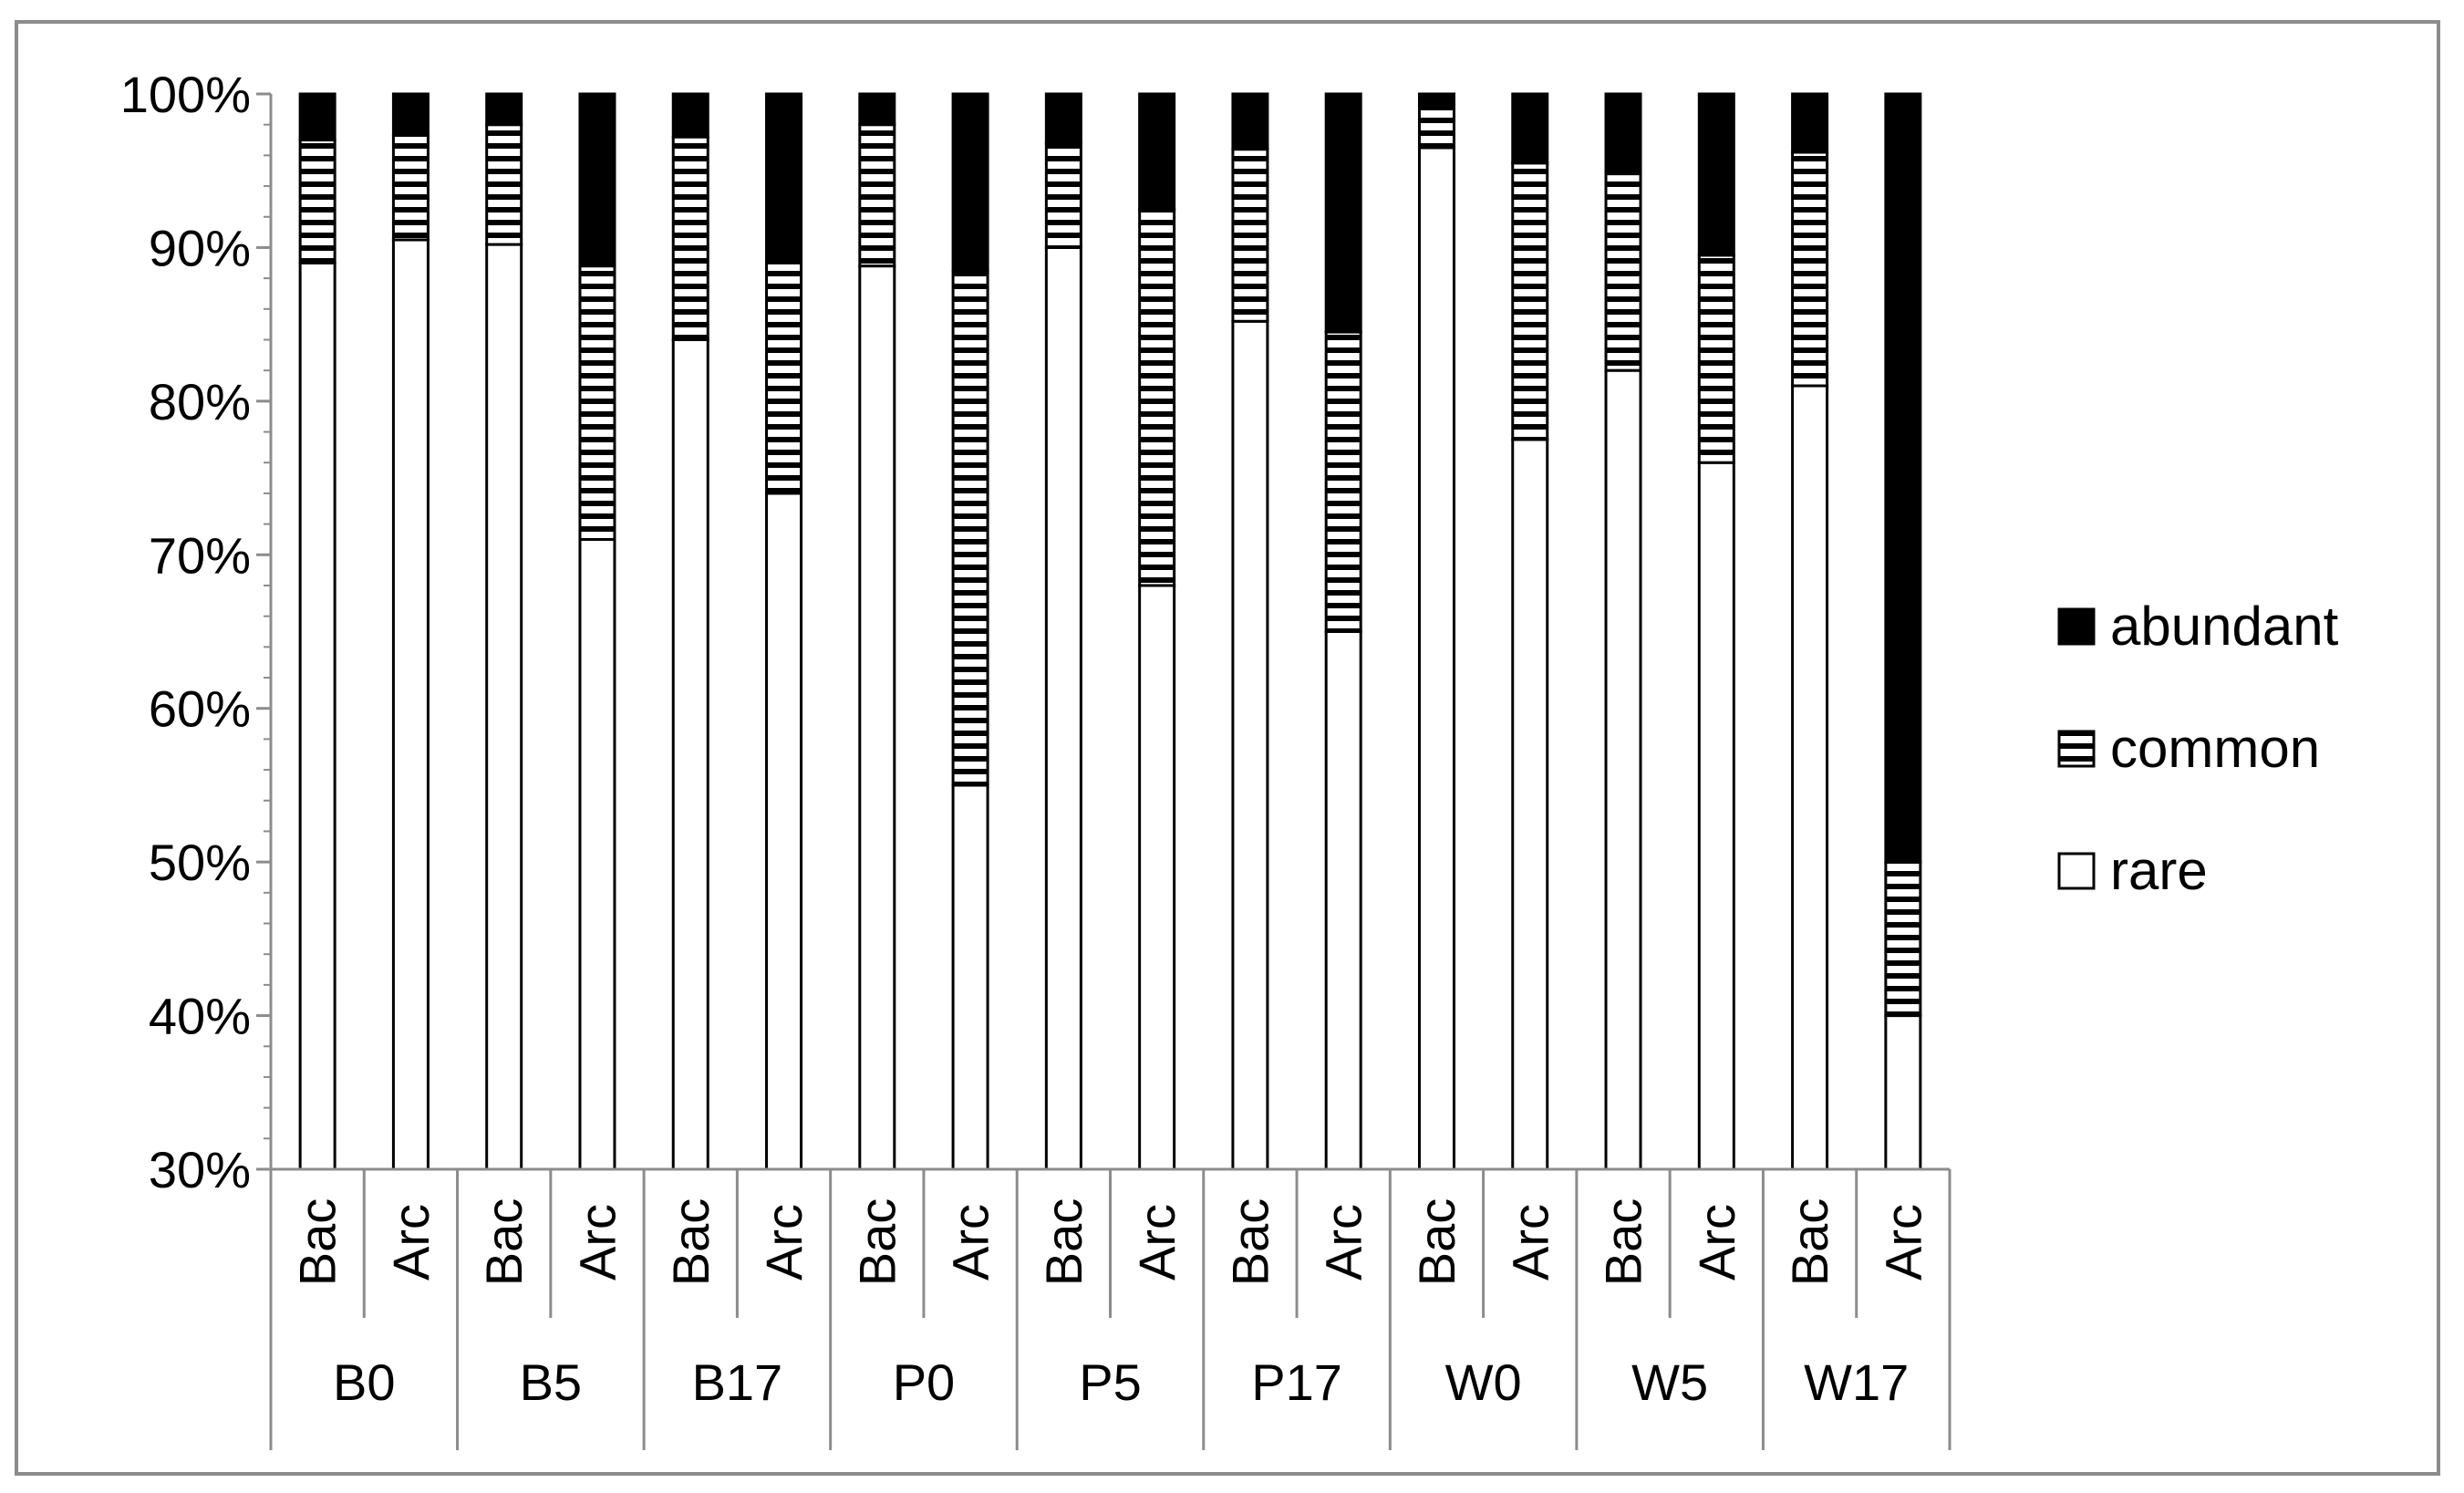  I want to click on x-group-label: W0, so click(1484, 1382).